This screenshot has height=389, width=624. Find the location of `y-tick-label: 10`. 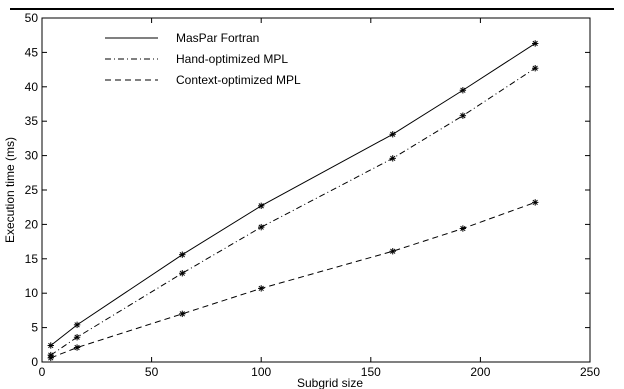

y-tick-label: 10 is located at coordinates (32, 293).